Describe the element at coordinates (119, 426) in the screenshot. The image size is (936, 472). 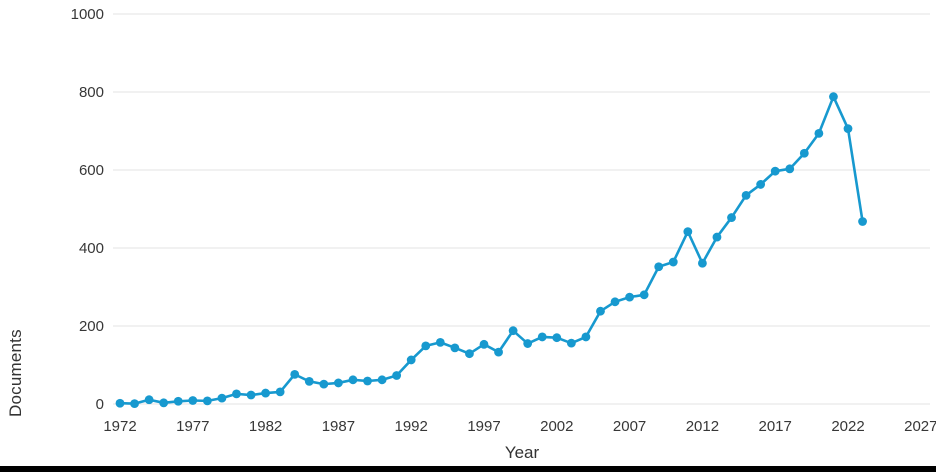
I see `x-tick-label: 1972` at that location.